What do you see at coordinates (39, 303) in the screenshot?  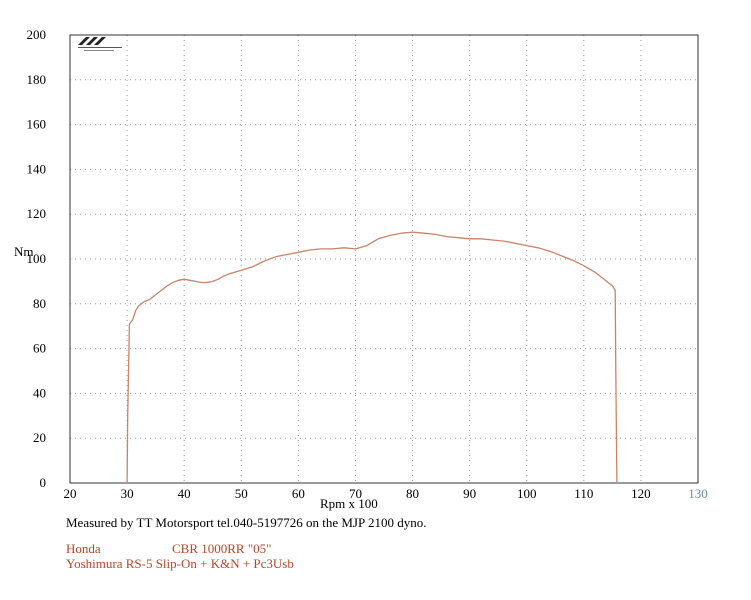 I see `y-tick-label: 80` at bounding box center [39, 303].